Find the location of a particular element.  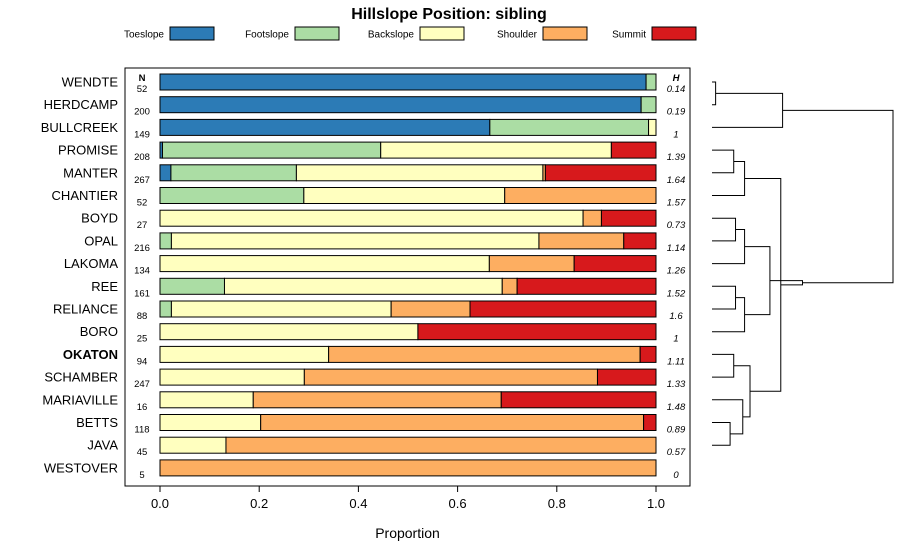

bar-segment-manter-toeslope is located at coordinates (165, 173).